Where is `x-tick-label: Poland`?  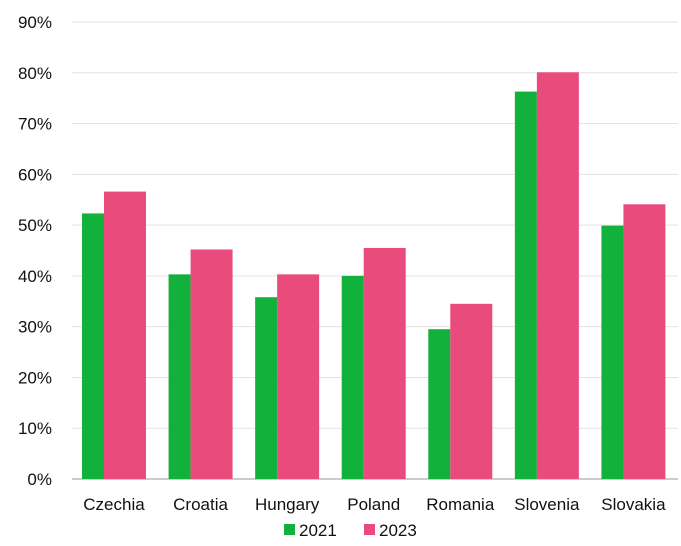
x-tick-label: Poland is located at coordinates (373, 504).